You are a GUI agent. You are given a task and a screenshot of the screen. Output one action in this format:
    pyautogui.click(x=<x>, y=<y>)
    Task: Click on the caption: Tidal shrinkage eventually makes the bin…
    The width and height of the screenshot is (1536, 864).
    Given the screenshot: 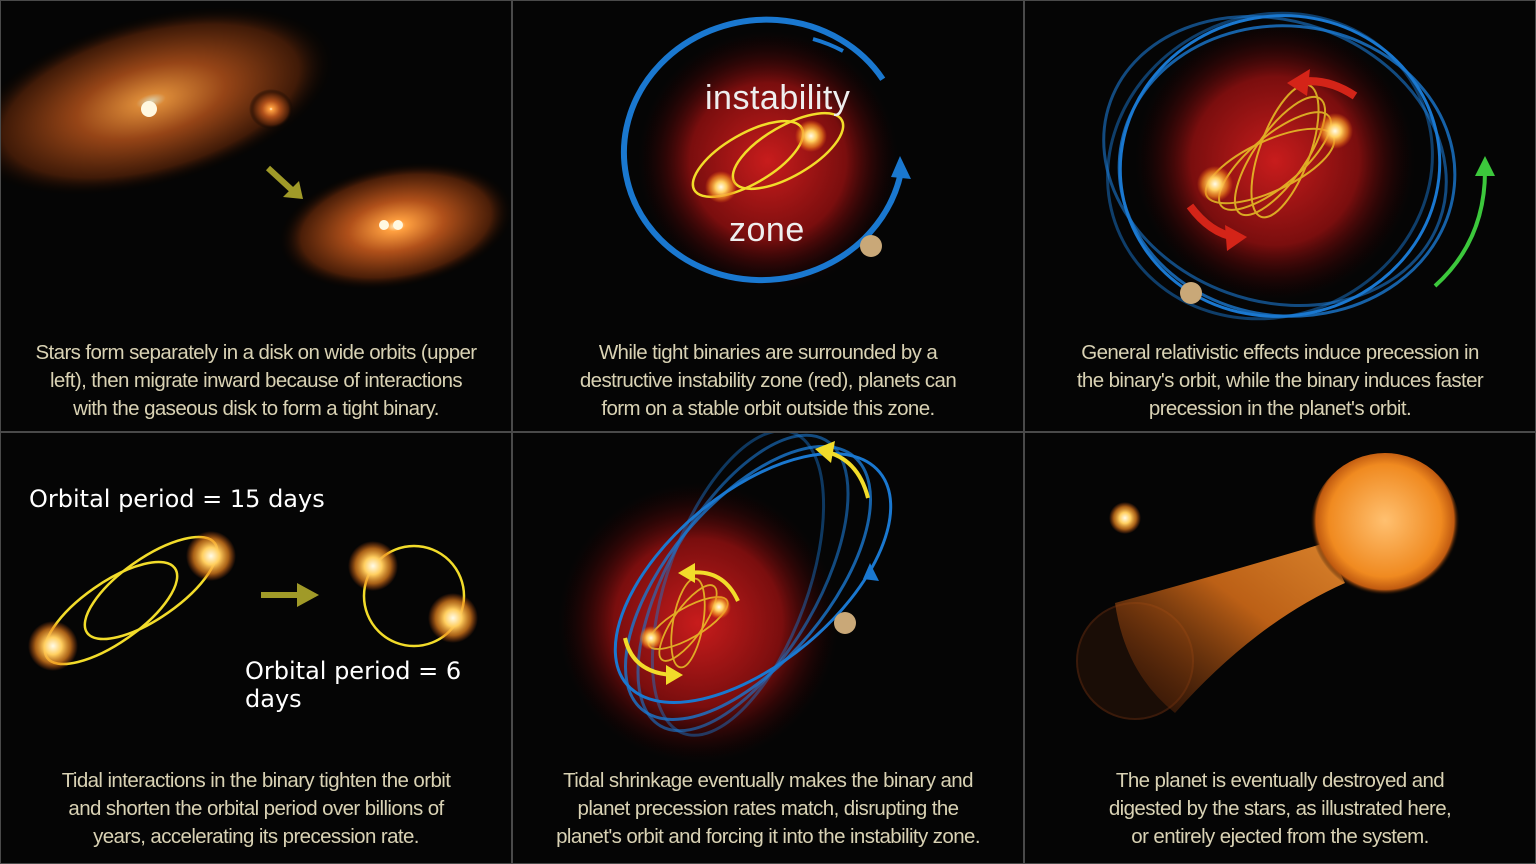 What is the action you would take?
    pyautogui.click(x=768, y=809)
    